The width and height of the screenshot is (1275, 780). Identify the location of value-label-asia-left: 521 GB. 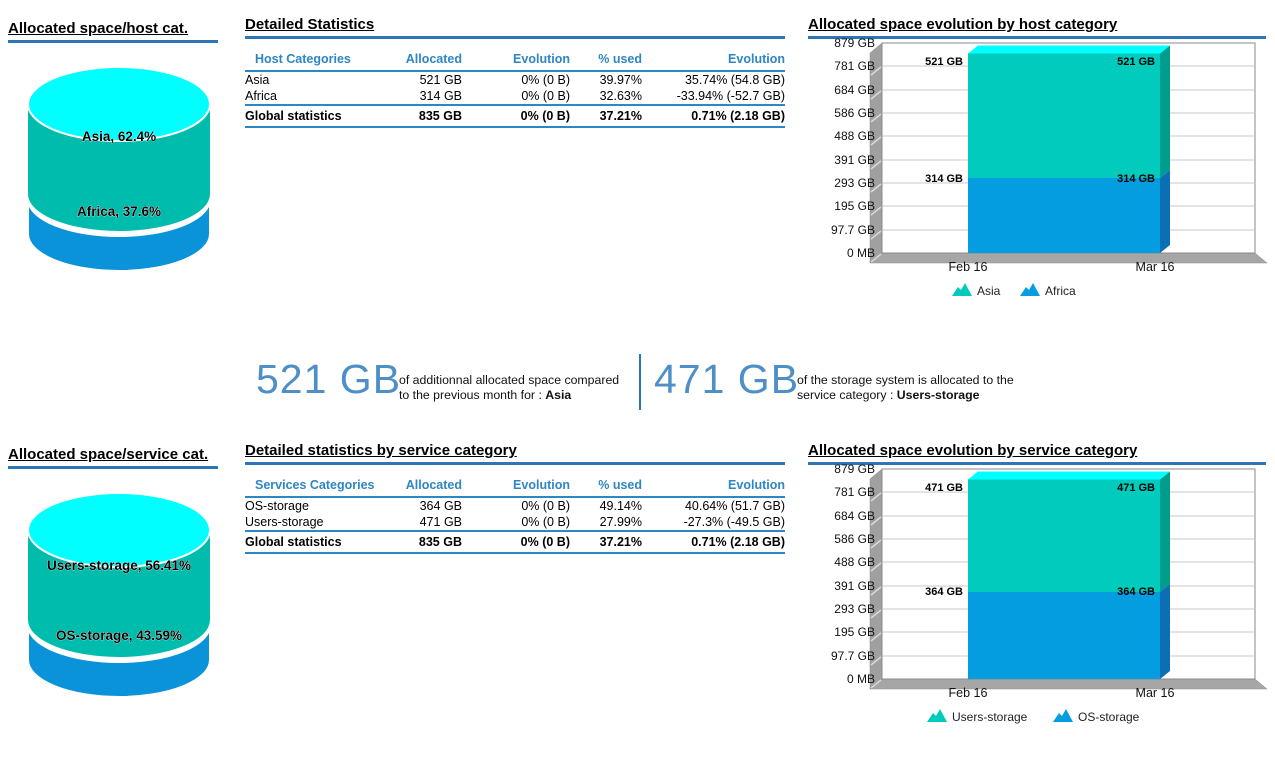
(944, 62).